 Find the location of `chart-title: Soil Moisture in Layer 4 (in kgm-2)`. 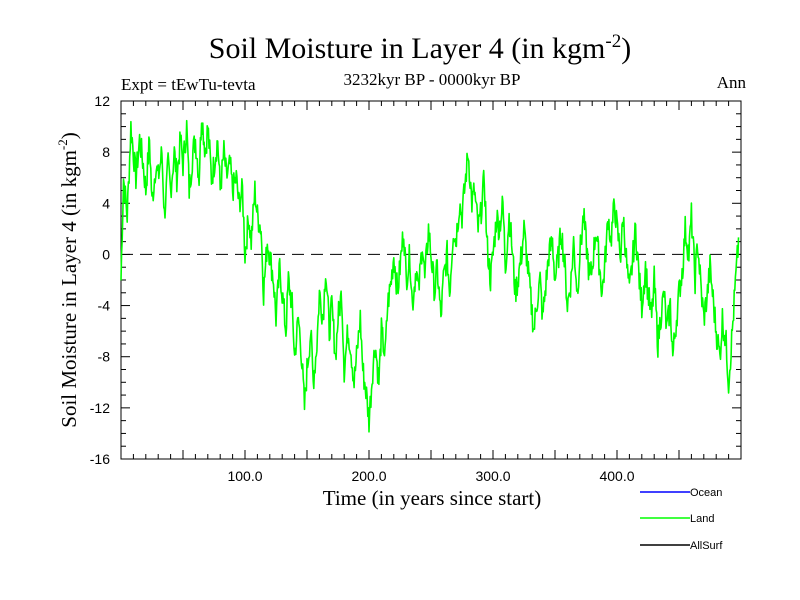

chart-title: Soil Moisture in Layer 4 (in kgm-2) is located at coordinates (420, 48).